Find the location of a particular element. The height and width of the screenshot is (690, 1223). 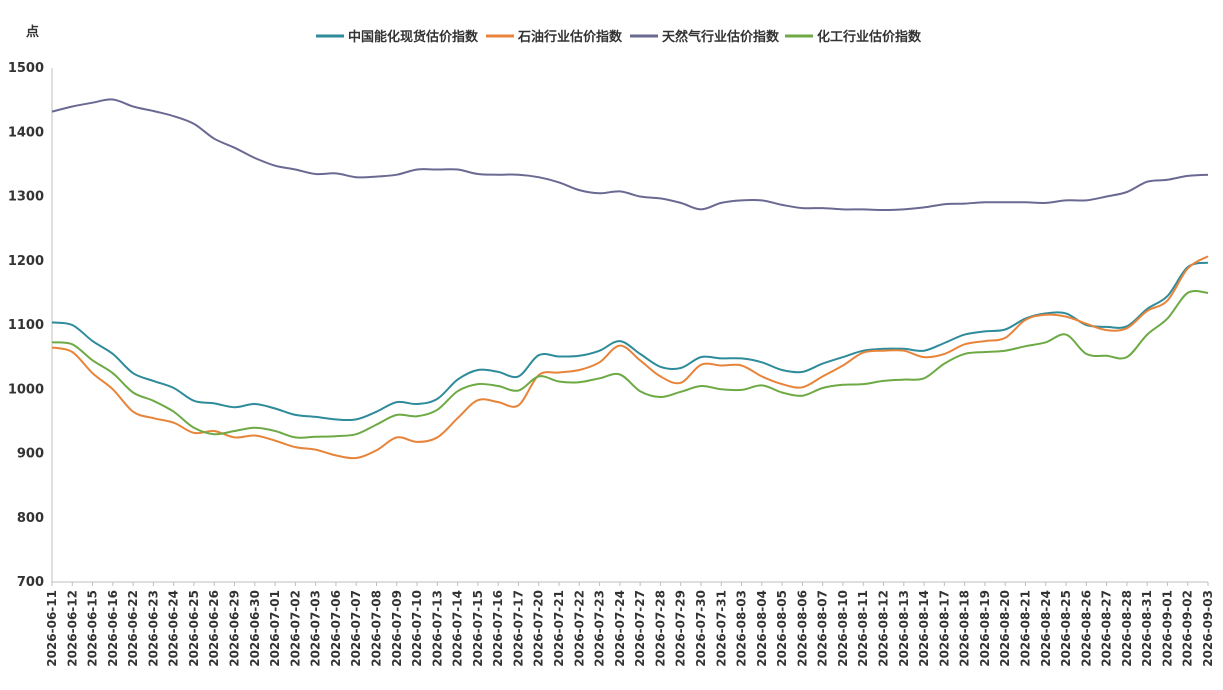

x-tick-label: 2026-08-25 is located at coordinates (1066, 628).